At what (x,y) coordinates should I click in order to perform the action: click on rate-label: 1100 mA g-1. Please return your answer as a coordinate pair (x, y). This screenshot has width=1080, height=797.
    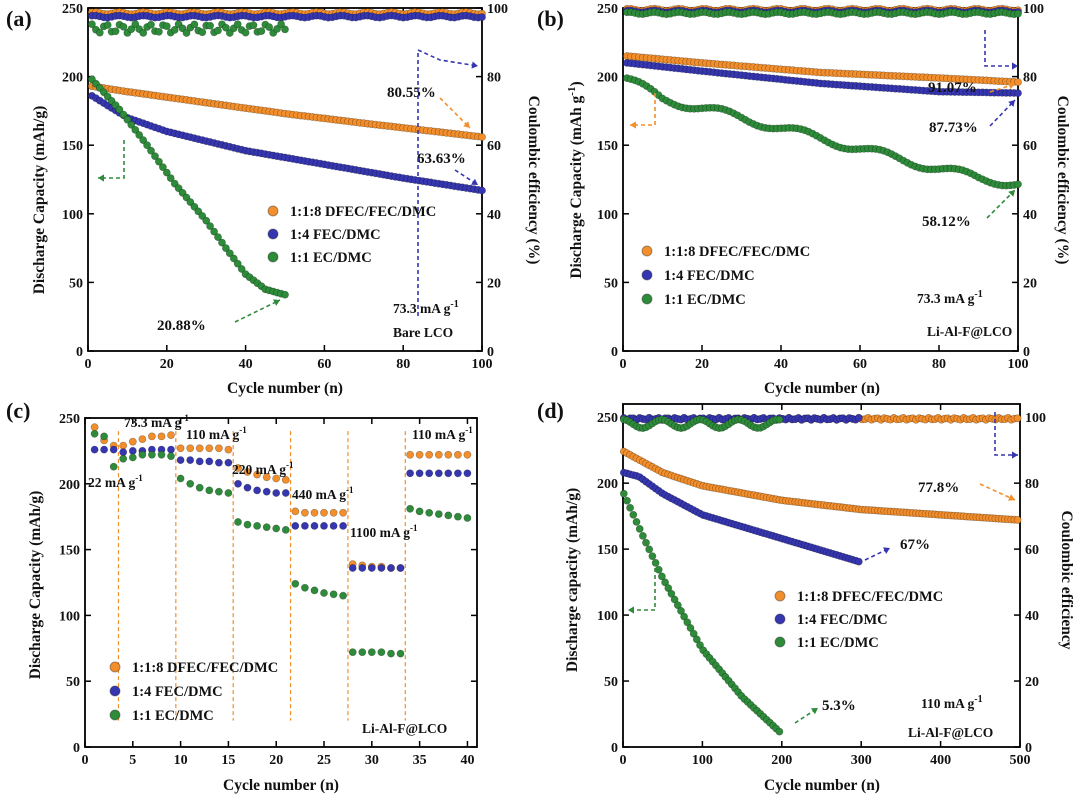
    Looking at the image, I should click on (384, 531).